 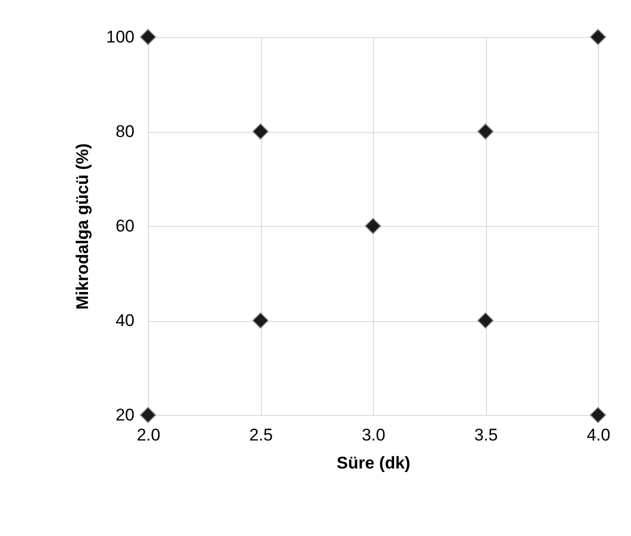 What do you see at coordinates (374, 435) in the screenshot?
I see `x-tick-label: 3.0` at bounding box center [374, 435].